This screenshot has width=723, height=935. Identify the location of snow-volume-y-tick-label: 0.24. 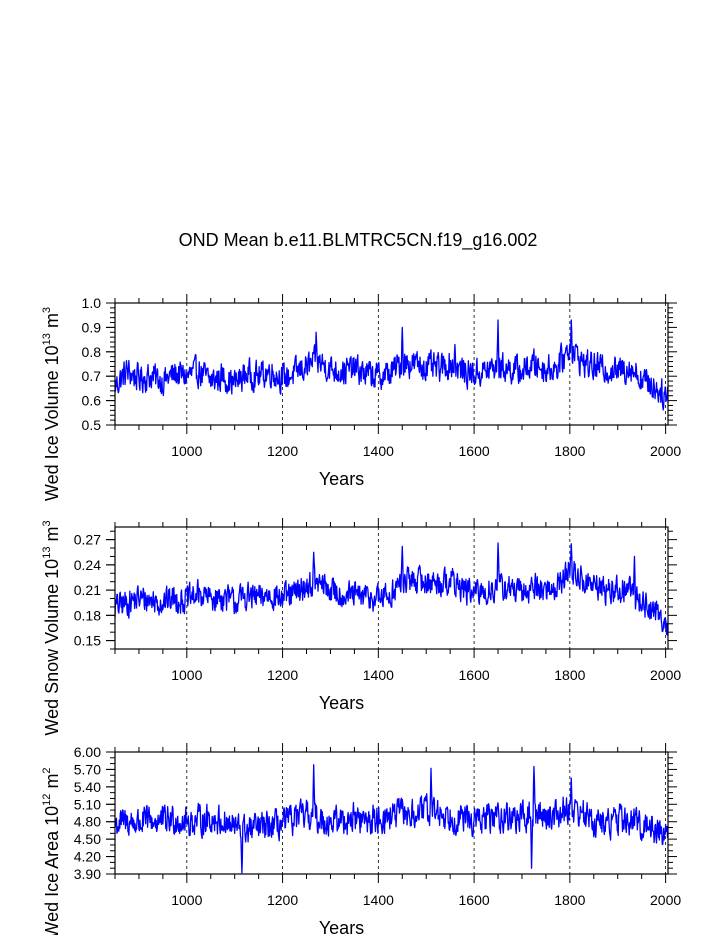
(87, 565).